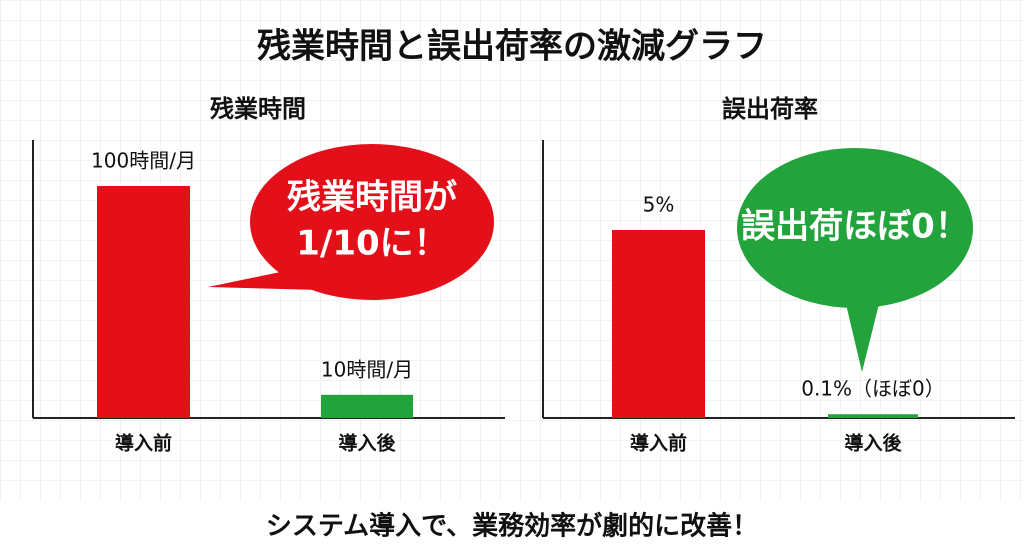  I want to click on value-label: 0.1%（ほぼ0）, so click(873, 389).